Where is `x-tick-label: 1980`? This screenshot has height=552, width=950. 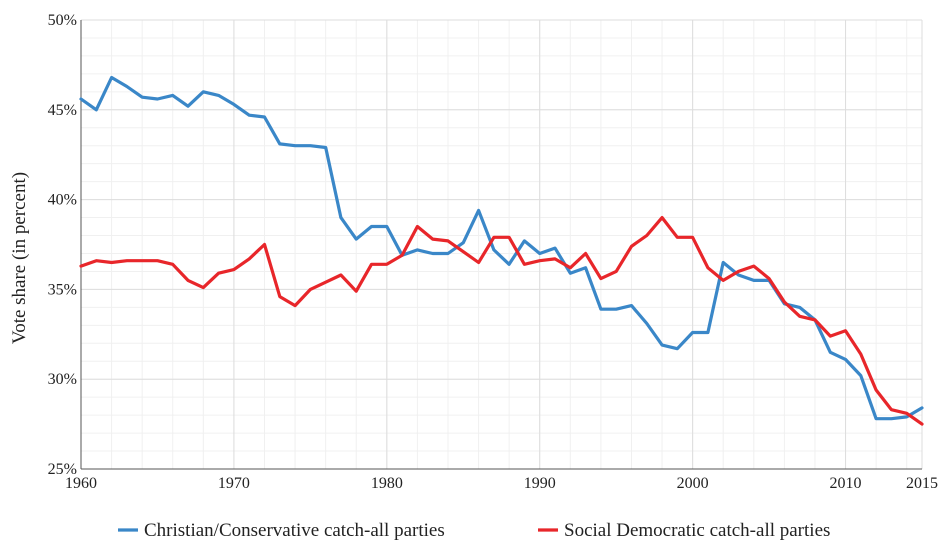 x-tick-label: 1980 is located at coordinates (387, 483).